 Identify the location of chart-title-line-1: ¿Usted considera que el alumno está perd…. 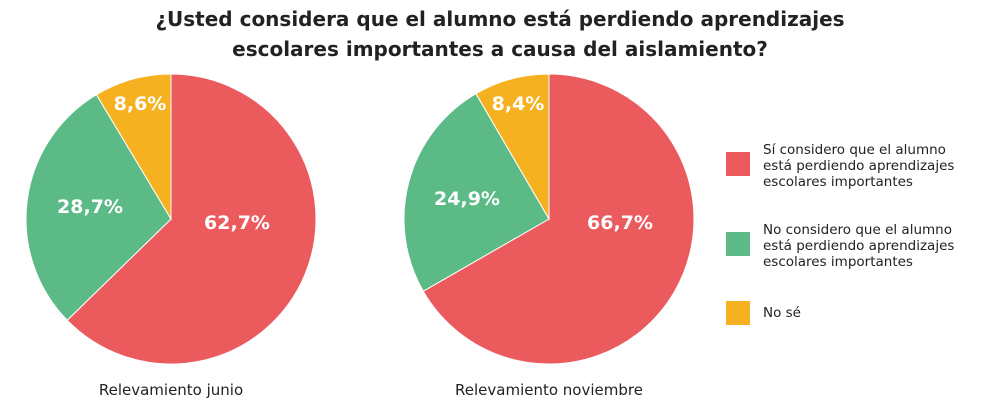
(500, 19).